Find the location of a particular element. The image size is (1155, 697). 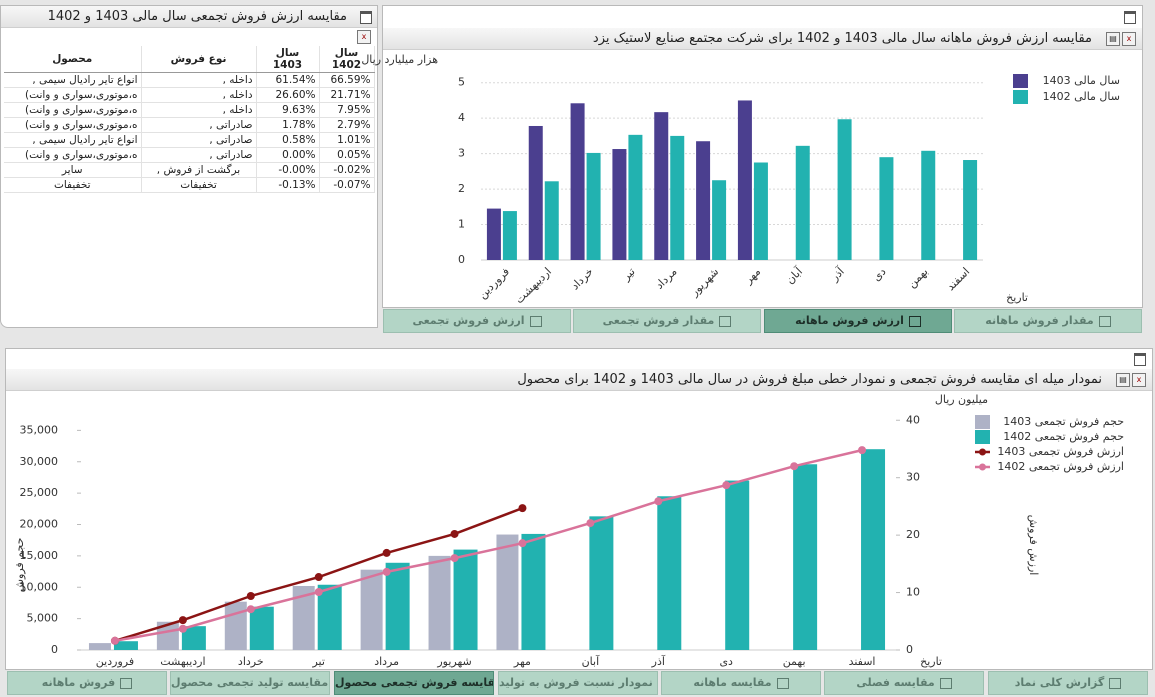

tab: ارزش فروش تجمعی is located at coordinates (477, 321).